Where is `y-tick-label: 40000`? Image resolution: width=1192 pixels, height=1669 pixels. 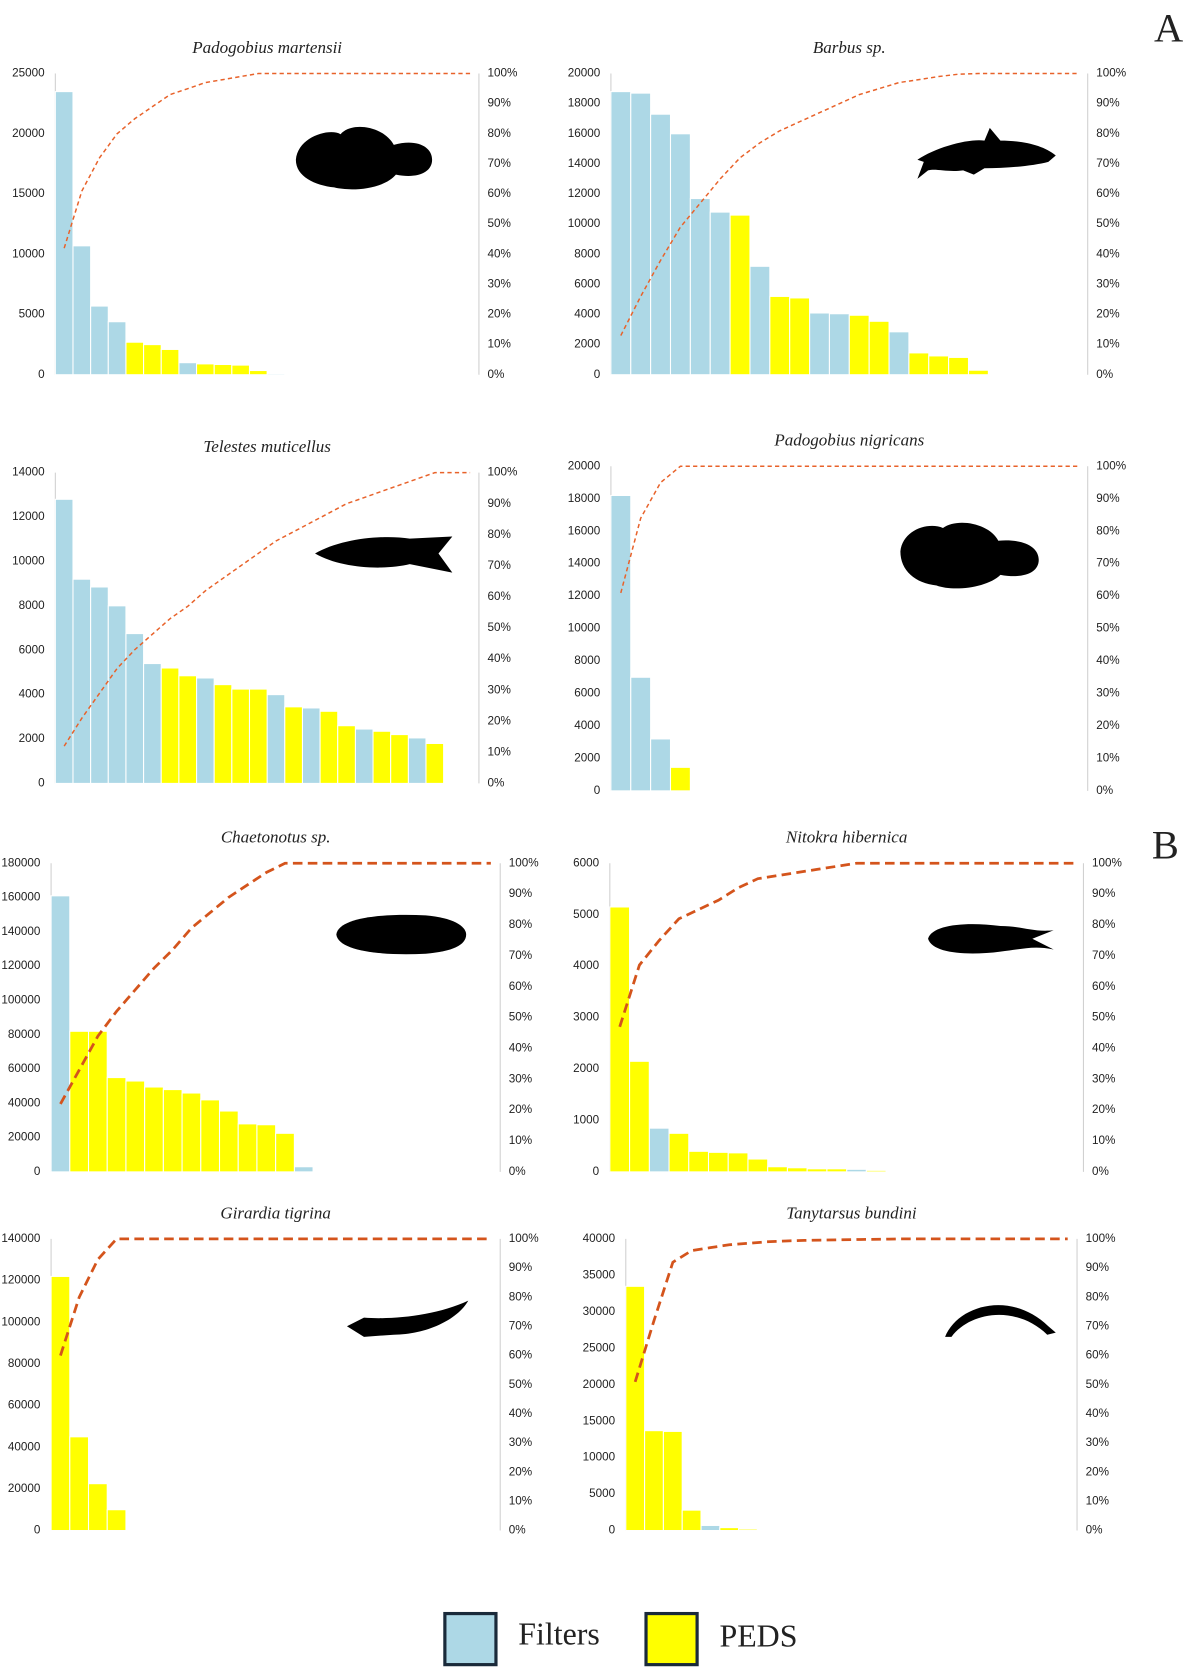 y-tick-label: 40000 is located at coordinates (24, 1102).